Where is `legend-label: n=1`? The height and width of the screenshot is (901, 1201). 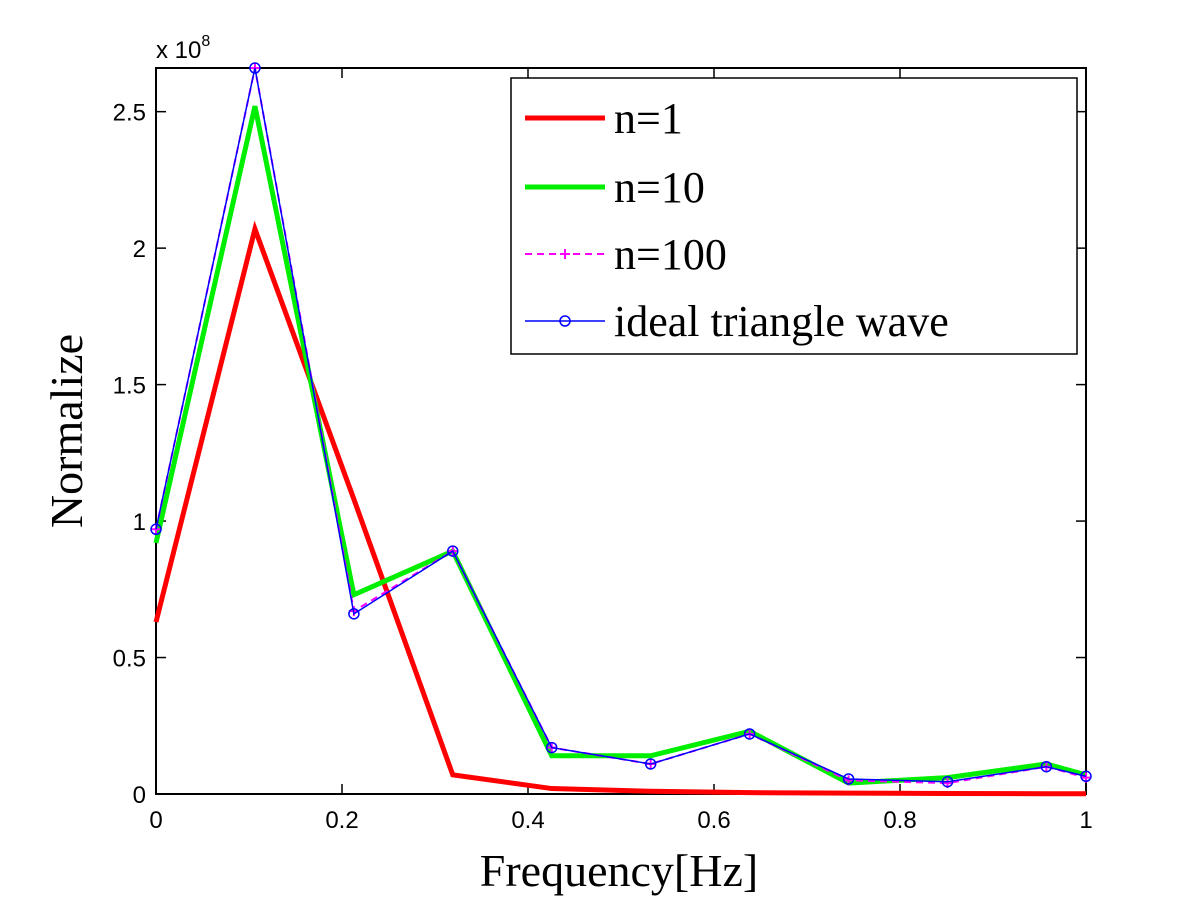 legend-label: n=1 is located at coordinates (648, 118).